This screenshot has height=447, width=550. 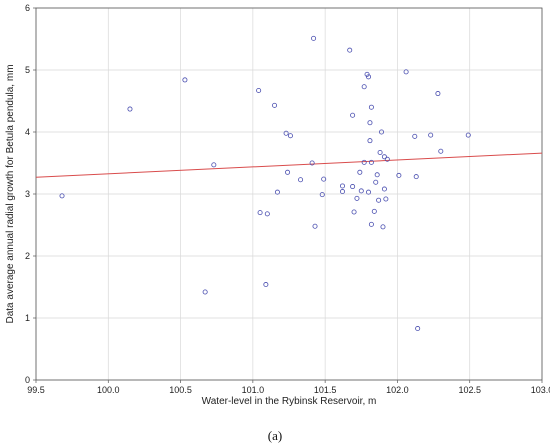 I want to click on trendline-group, so click(x=289, y=165).